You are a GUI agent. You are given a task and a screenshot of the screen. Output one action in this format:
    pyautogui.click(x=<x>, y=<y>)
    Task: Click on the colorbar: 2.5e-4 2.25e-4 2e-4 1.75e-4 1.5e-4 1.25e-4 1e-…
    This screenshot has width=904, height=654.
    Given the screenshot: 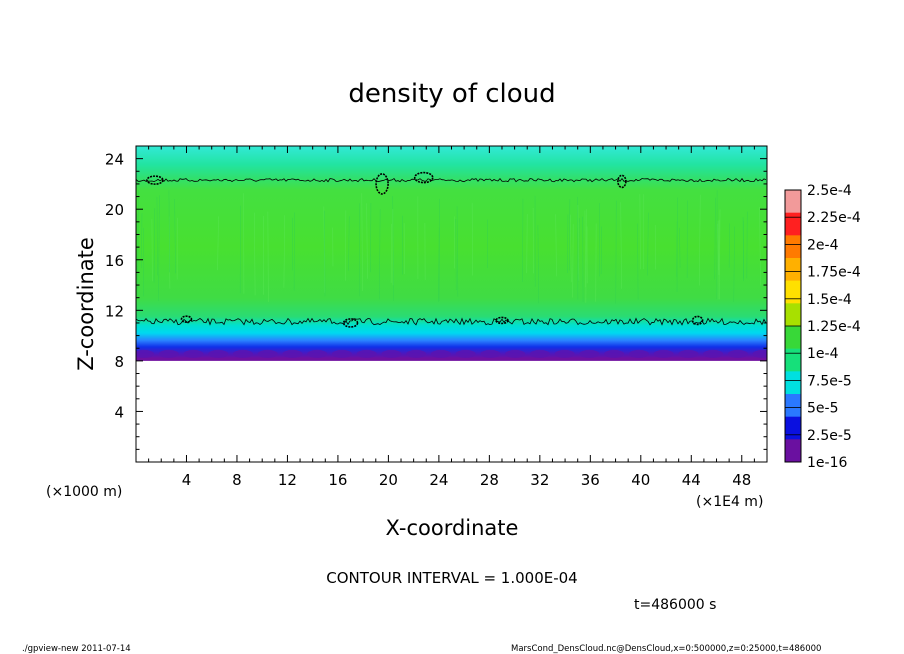 What is the action you would take?
    pyautogui.click(x=822, y=327)
    